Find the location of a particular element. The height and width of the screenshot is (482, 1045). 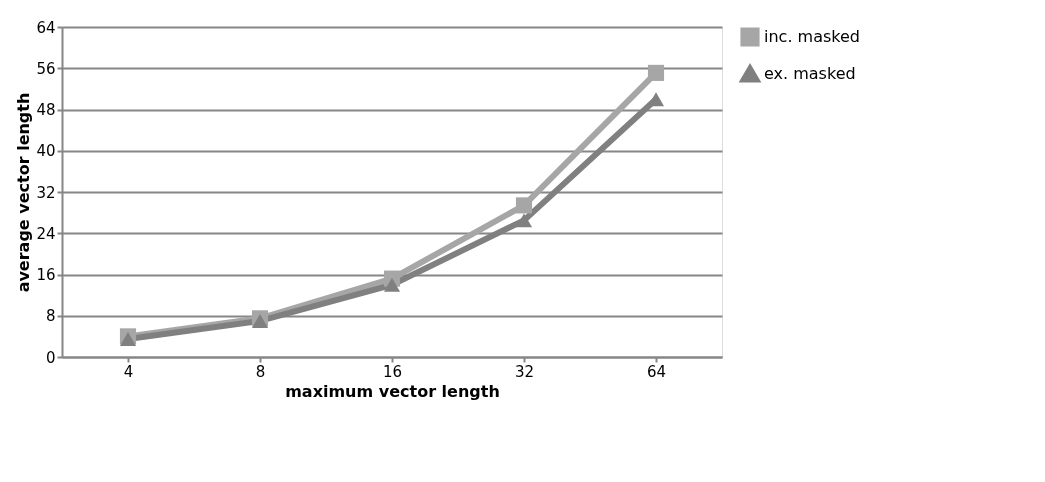

x-tick-label: 32 is located at coordinates (524, 371).